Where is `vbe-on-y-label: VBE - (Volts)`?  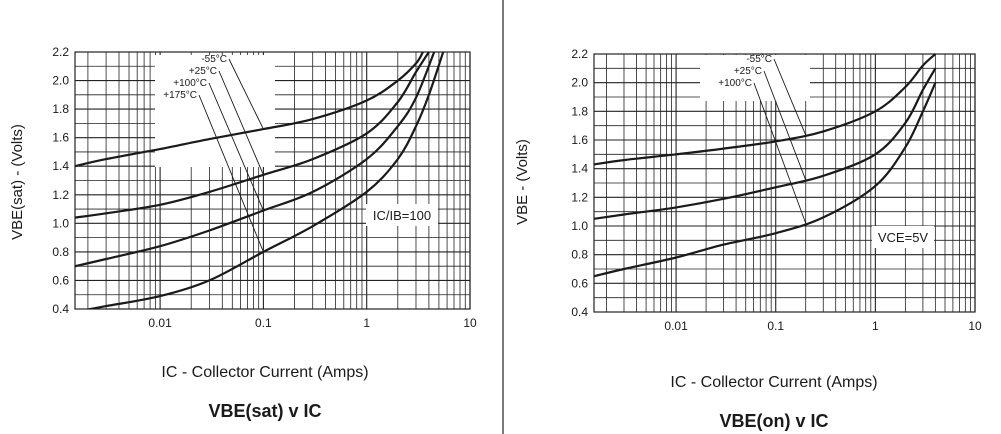
vbe-on-y-label: VBE - (Volts) is located at coordinates (522, 182).